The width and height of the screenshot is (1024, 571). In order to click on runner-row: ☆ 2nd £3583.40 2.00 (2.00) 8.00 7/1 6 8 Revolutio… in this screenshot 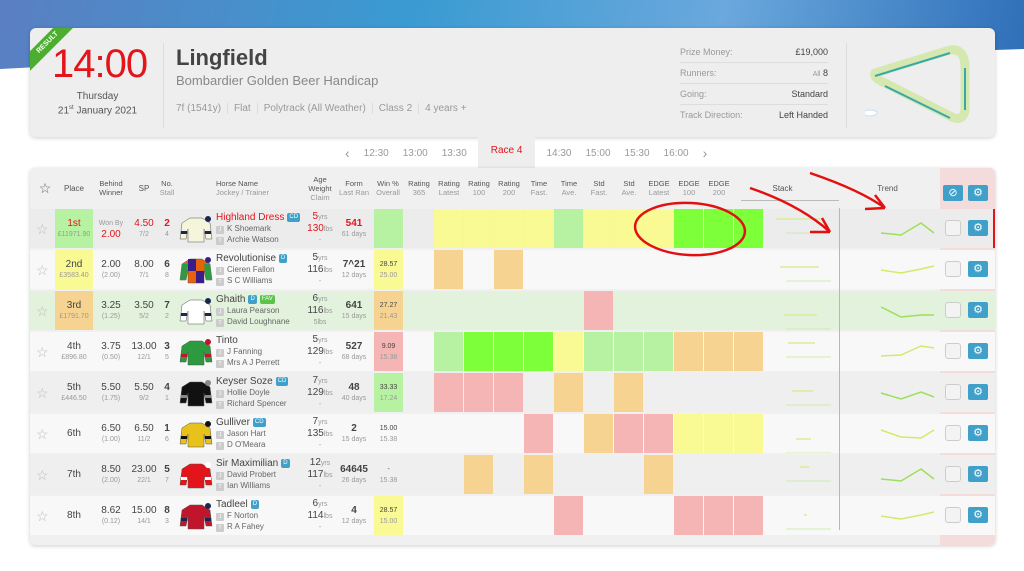, I will do `click(512, 269)`.